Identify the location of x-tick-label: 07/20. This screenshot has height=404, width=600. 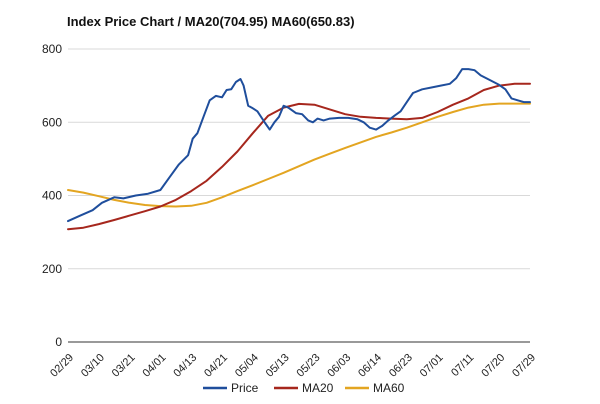
(493, 366).